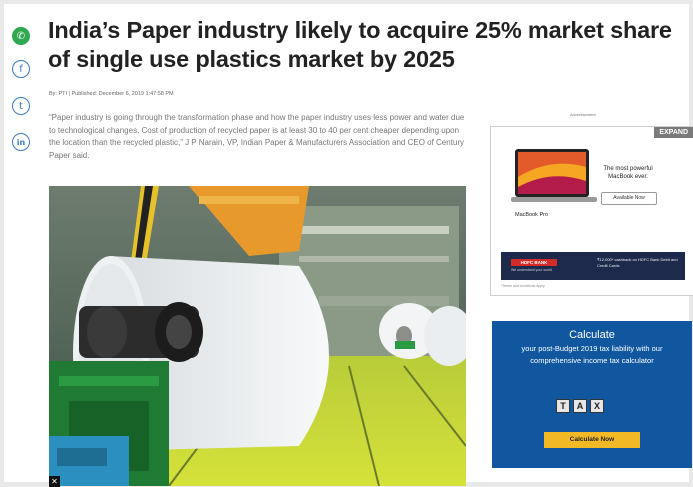 Image resolution: width=693 pixels, height=487 pixels. Describe the element at coordinates (629, 198) in the screenshot. I see `available-now-button: Available Now` at that location.